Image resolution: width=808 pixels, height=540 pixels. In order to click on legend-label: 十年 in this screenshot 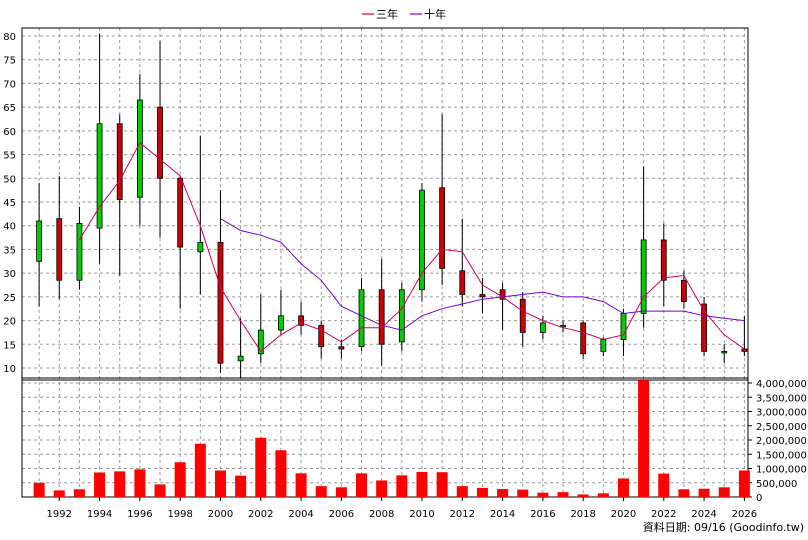, I will do `click(435, 14)`.